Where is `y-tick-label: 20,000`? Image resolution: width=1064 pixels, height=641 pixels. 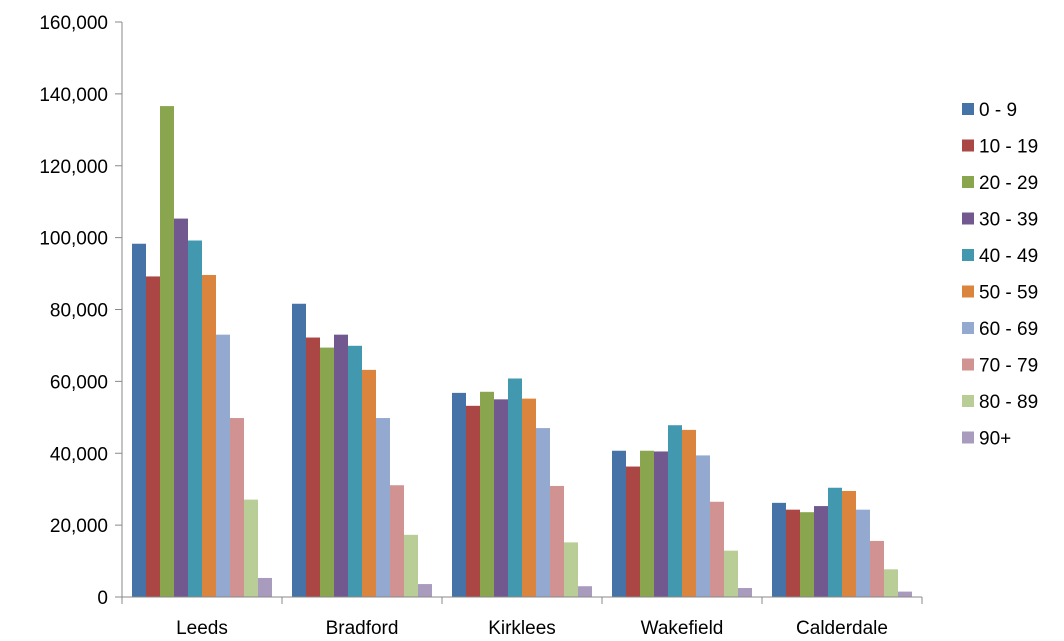
y-tick-label: 20,000 is located at coordinates (79, 526).